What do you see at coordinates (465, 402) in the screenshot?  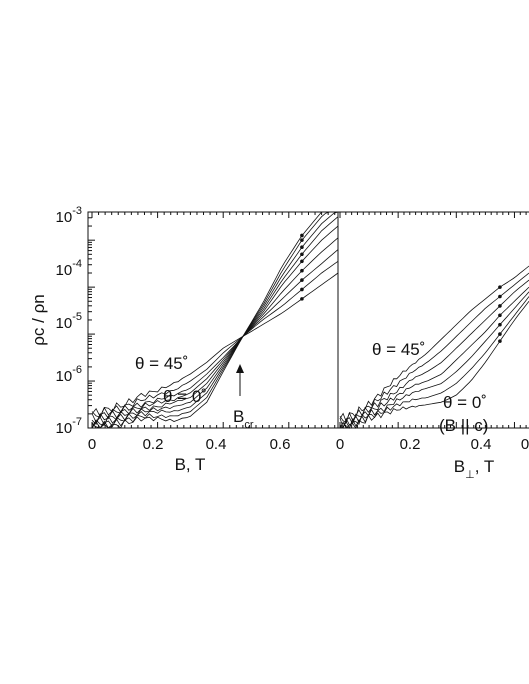 I see `theta-0-label-right: θ = 0˚` at bounding box center [465, 402].